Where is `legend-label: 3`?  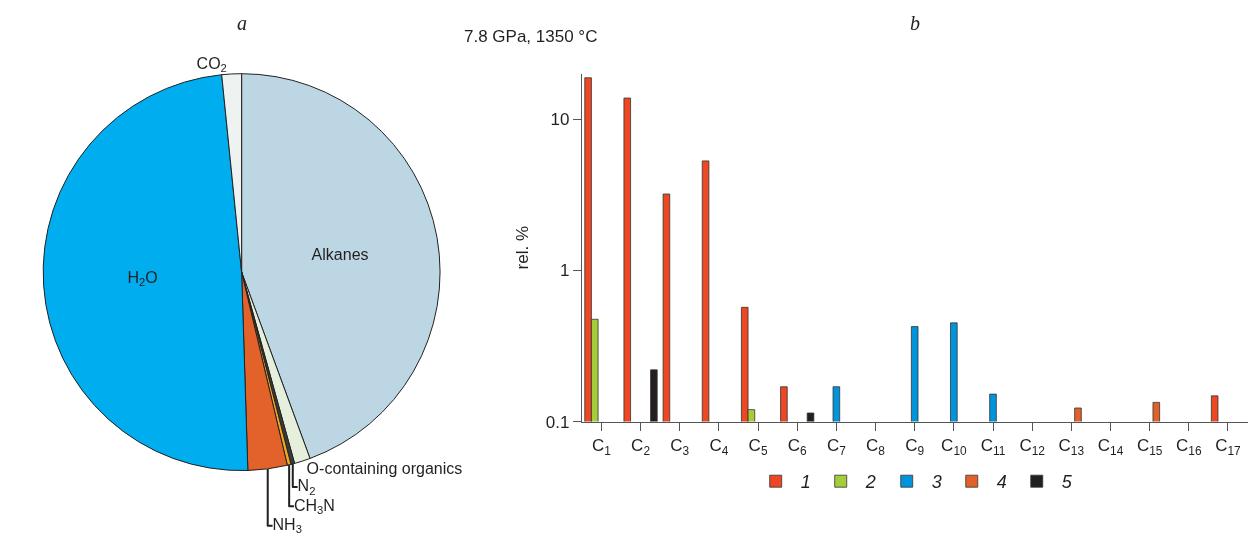 legend-label: 3 is located at coordinates (936, 482).